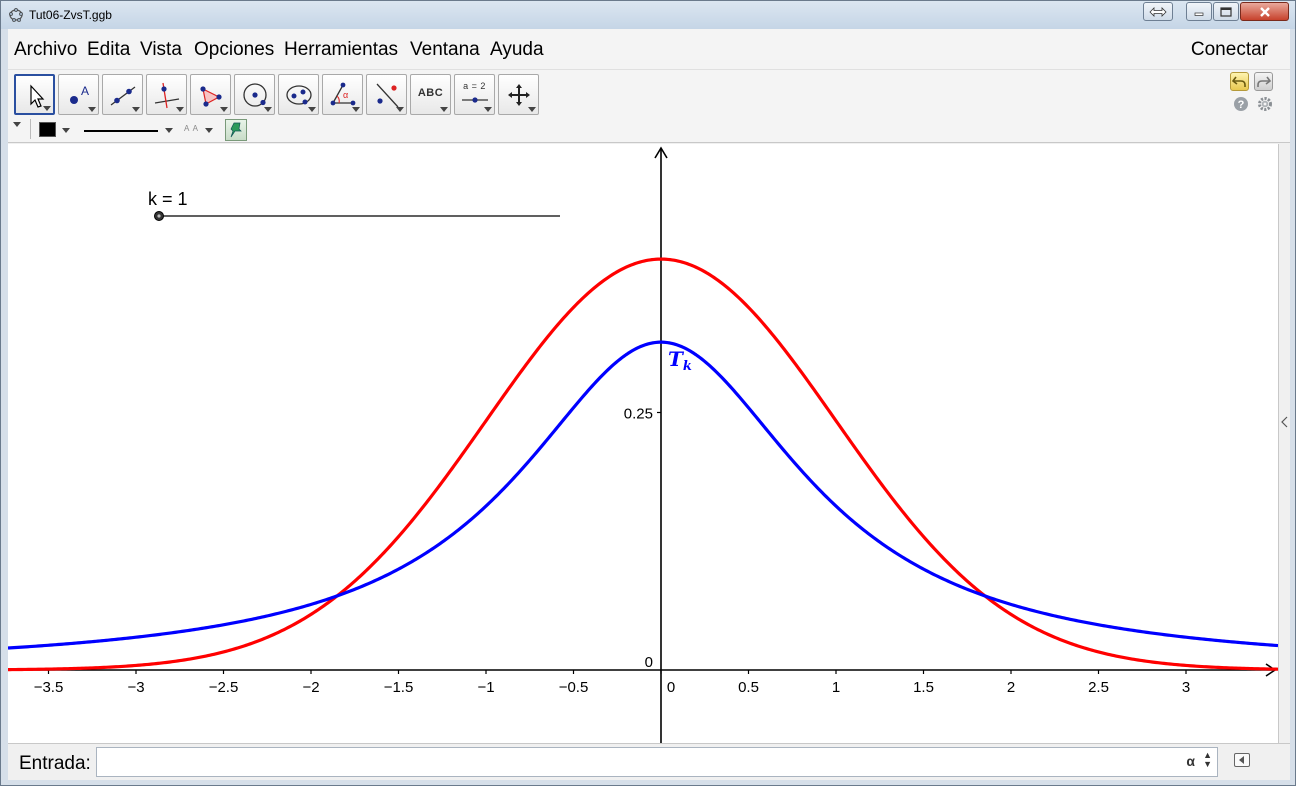  What do you see at coordinates (661, 152) in the screenshot?
I see `y-axis-arrow-icon` at bounding box center [661, 152].